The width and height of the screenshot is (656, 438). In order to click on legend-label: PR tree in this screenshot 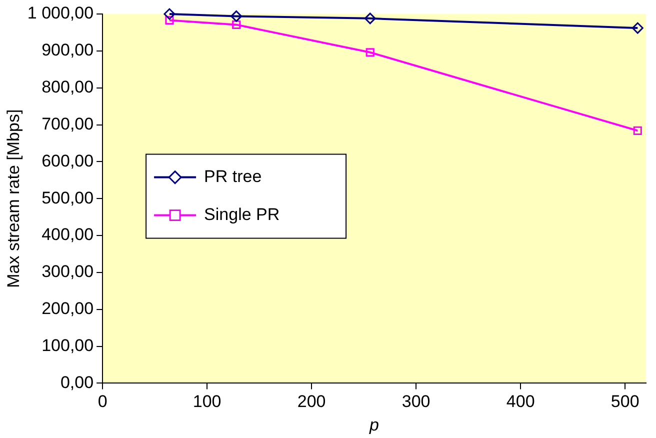, I will do `click(233, 176)`.